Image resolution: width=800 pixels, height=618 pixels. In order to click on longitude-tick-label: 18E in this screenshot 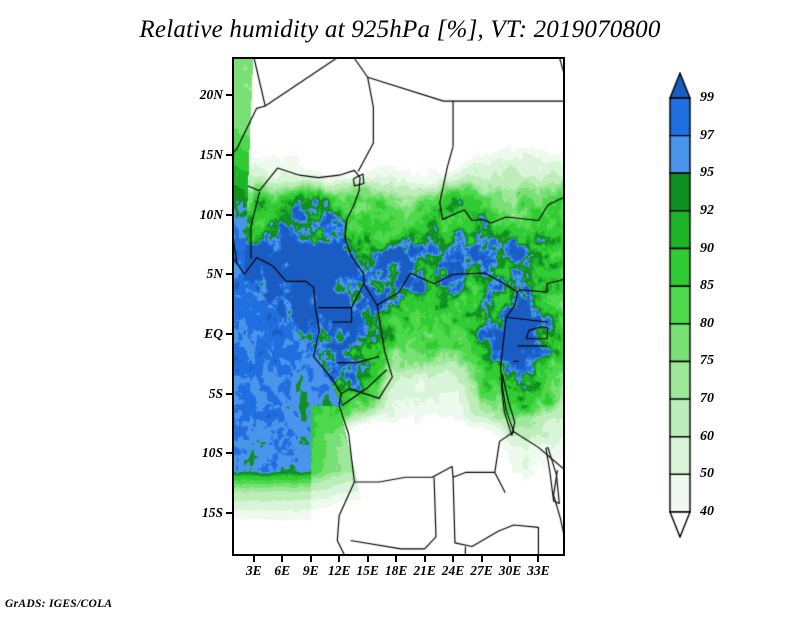, I will do `click(396, 570)`.